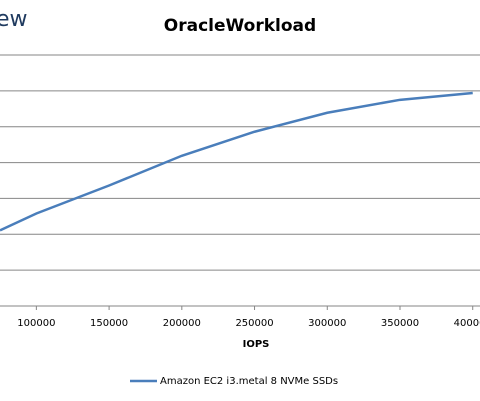  What do you see at coordinates (400, 323) in the screenshot?
I see `x-tick-label: 350000` at bounding box center [400, 323].